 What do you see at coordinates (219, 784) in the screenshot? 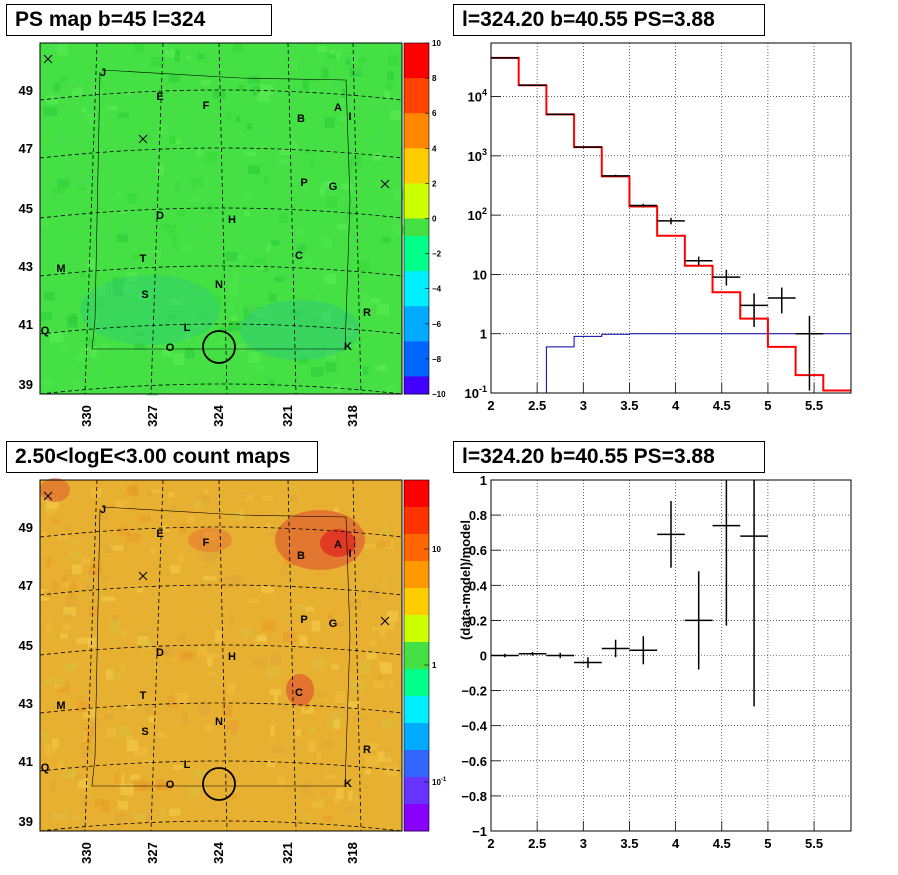
I see `target-circle-marker` at bounding box center [219, 784].